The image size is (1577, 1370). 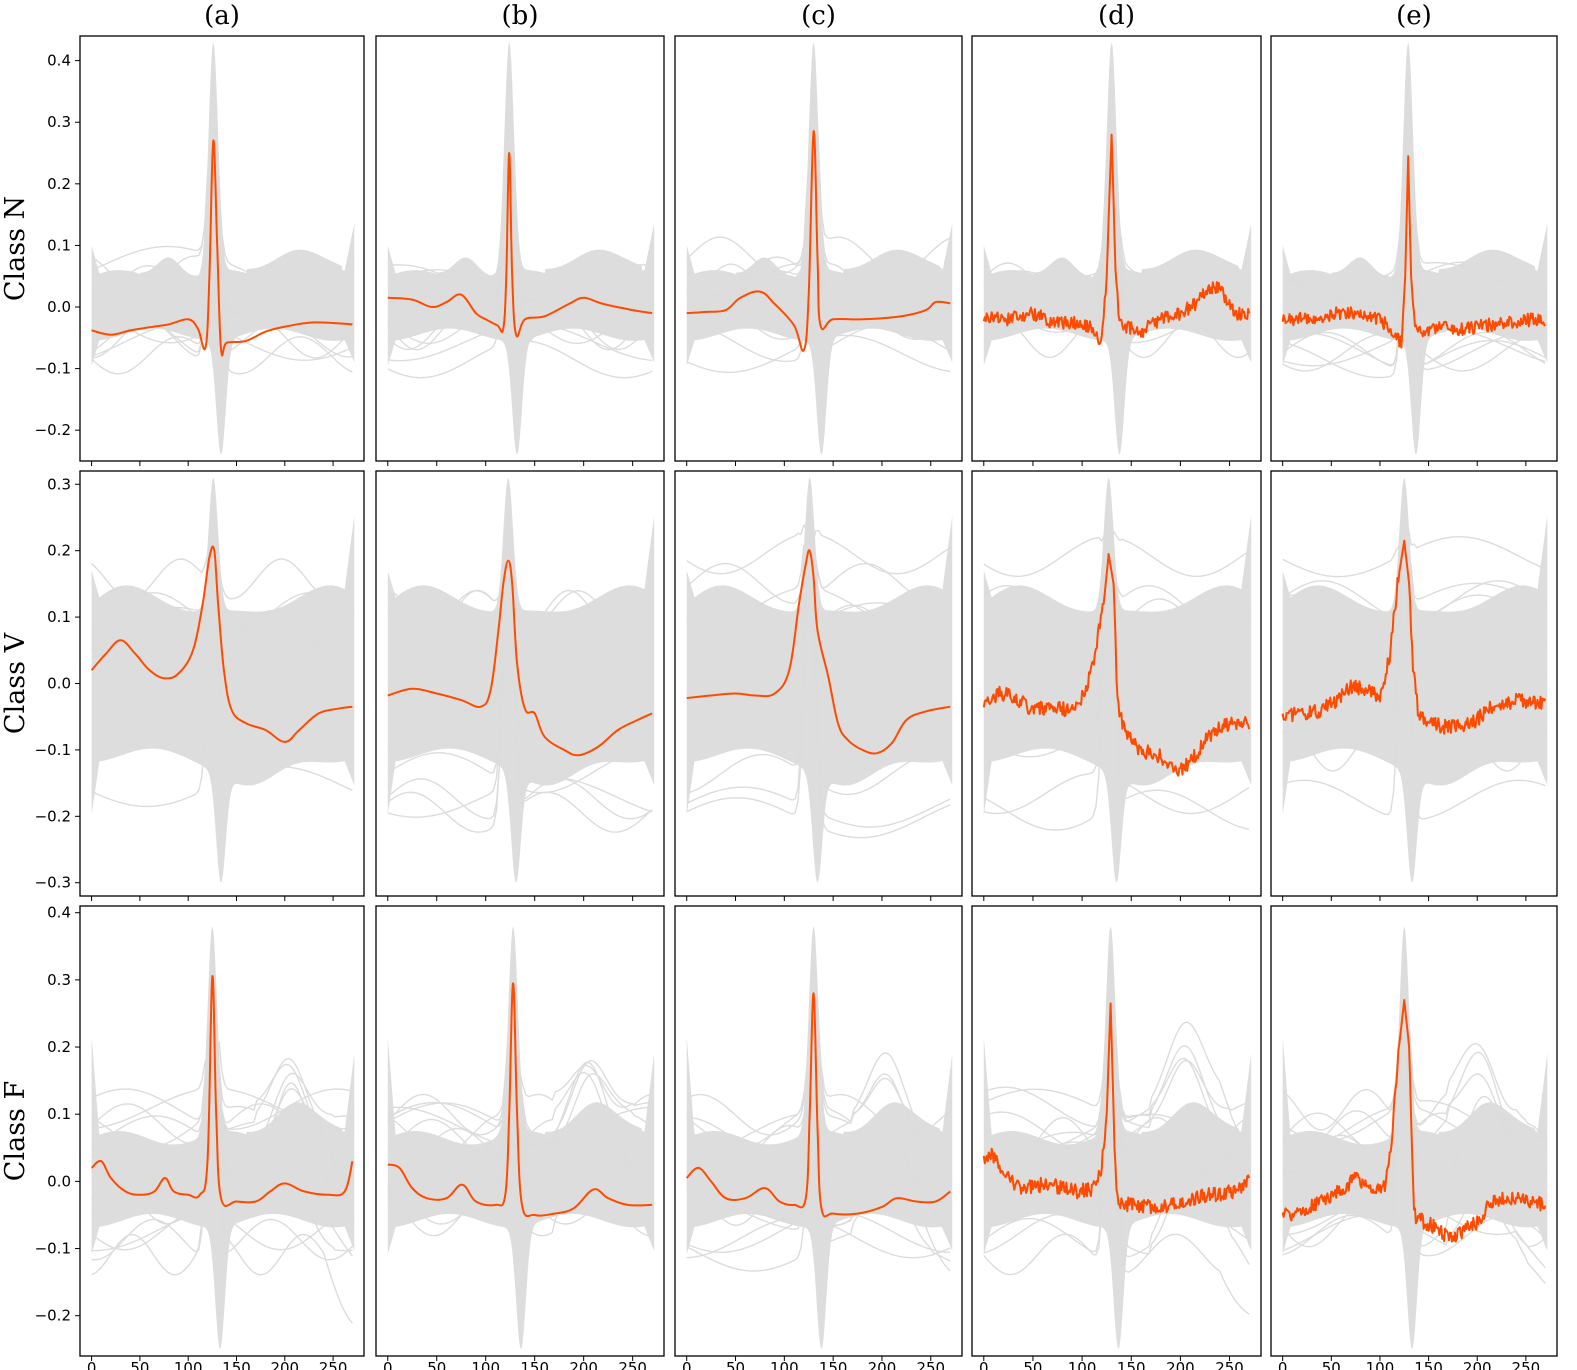 What do you see at coordinates (818, 16) in the screenshot?
I see `column-label: (c)` at bounding box center [818, 16].